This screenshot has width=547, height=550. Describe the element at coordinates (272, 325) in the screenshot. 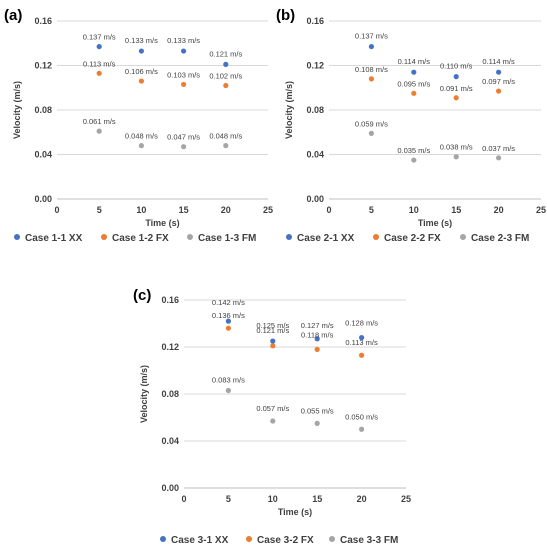

I see `data-label: 0.125 m/s` at that location.